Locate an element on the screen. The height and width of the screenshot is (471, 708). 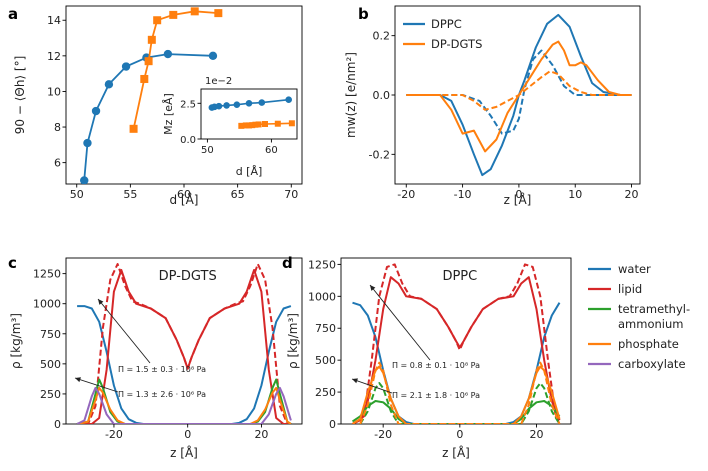
inset-data is located at coordinates (251, 112).